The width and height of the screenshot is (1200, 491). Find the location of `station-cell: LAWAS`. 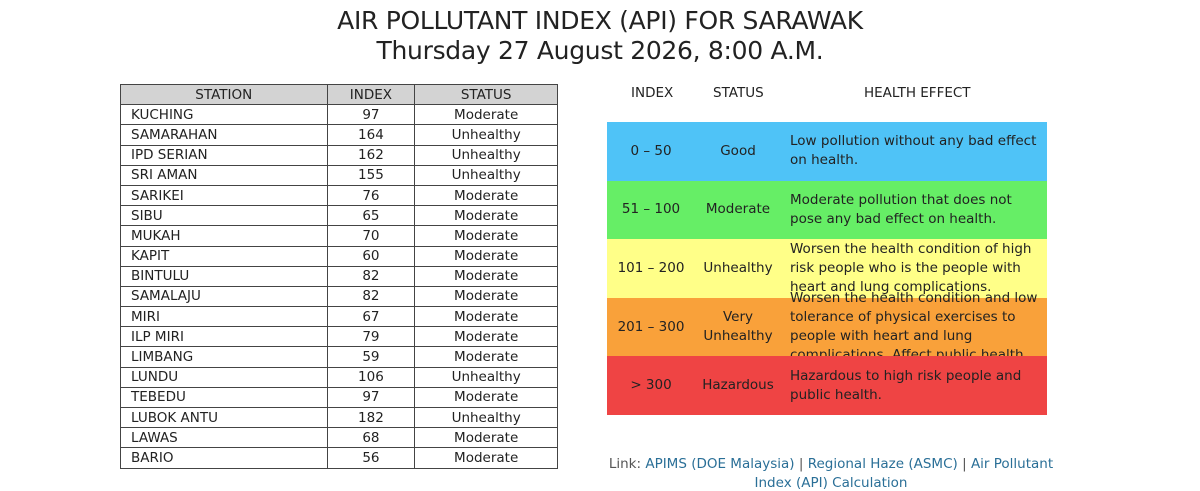

station-cell: LAWAS is located at coordinates (224, 438).